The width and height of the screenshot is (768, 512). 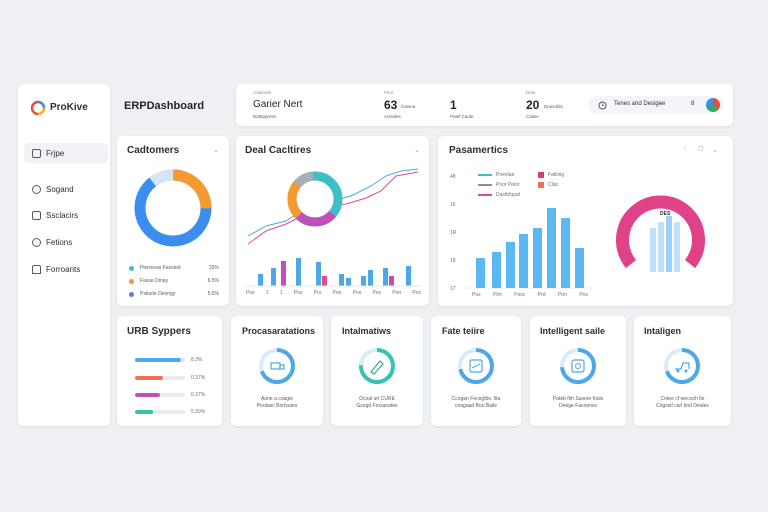 What do you see at coordinates (685, 149) in the screenshot?
I see `filter-icon: ⁝` at bounding box center [685, 149].